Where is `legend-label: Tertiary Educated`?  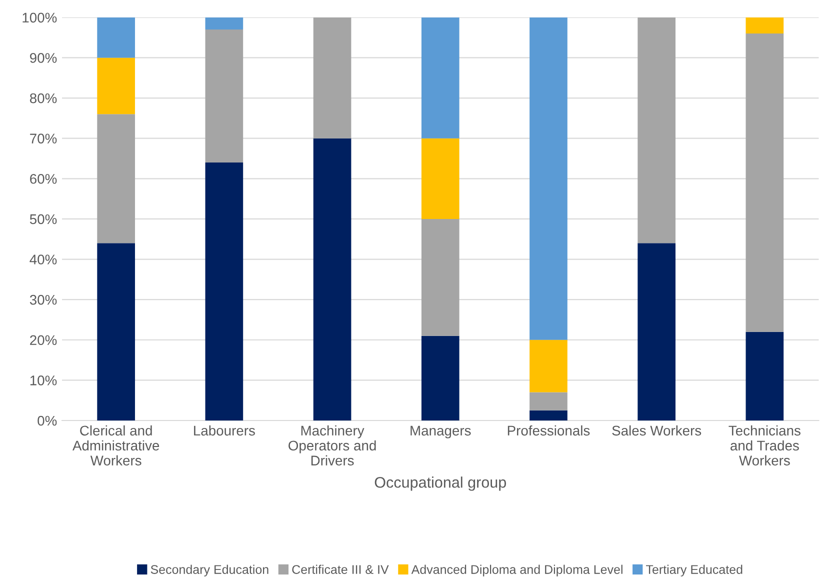
legend-label: Tertiary Educated is located at coordinates (694, 570).